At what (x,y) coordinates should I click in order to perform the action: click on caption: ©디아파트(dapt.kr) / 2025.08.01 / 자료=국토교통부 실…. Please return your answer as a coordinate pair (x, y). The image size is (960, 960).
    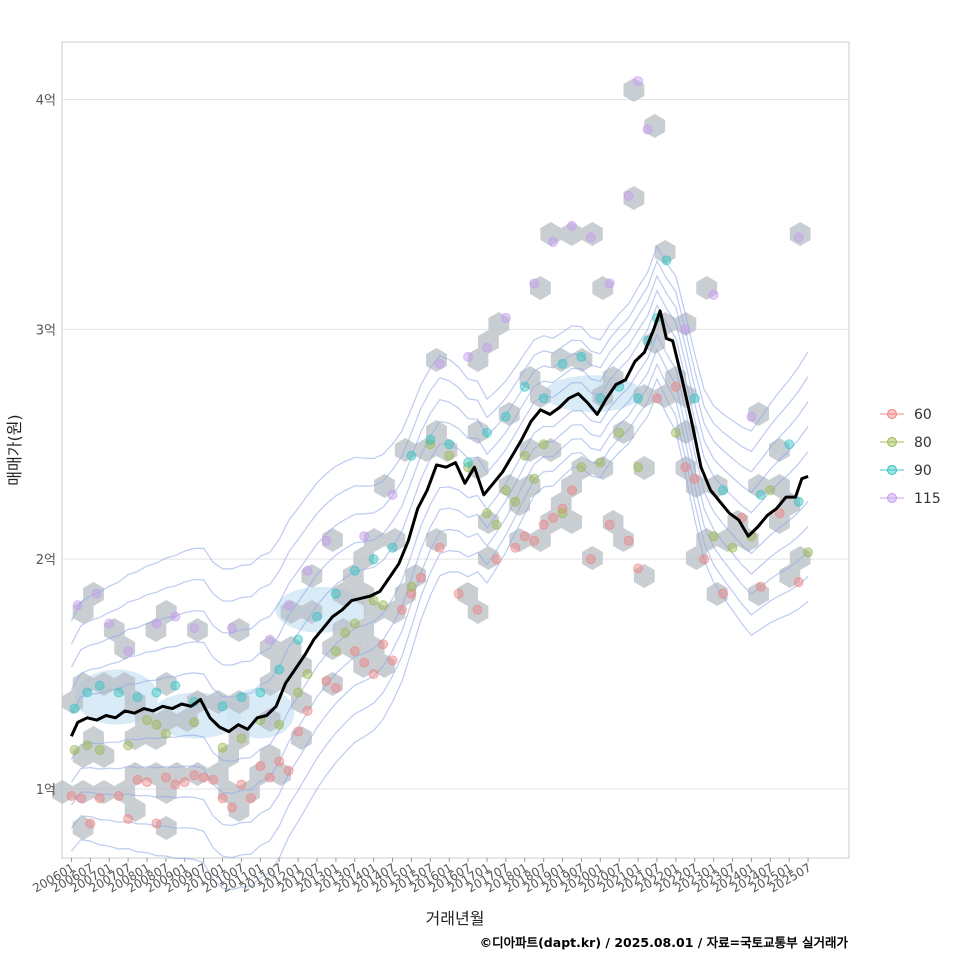
    Looking at the image, I should click on (664, 942).